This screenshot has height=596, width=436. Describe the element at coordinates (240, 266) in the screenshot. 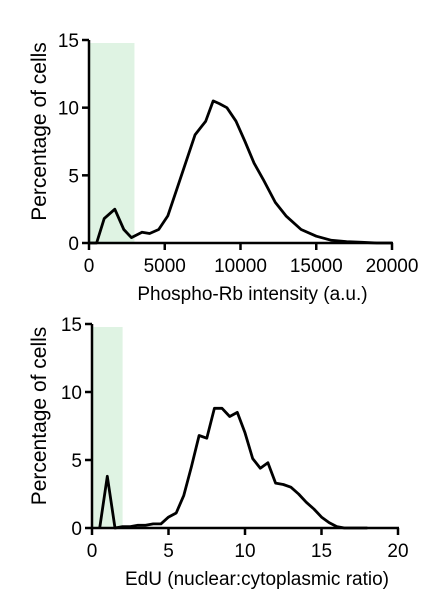

I see `x-tick-label: 10000` at that location.